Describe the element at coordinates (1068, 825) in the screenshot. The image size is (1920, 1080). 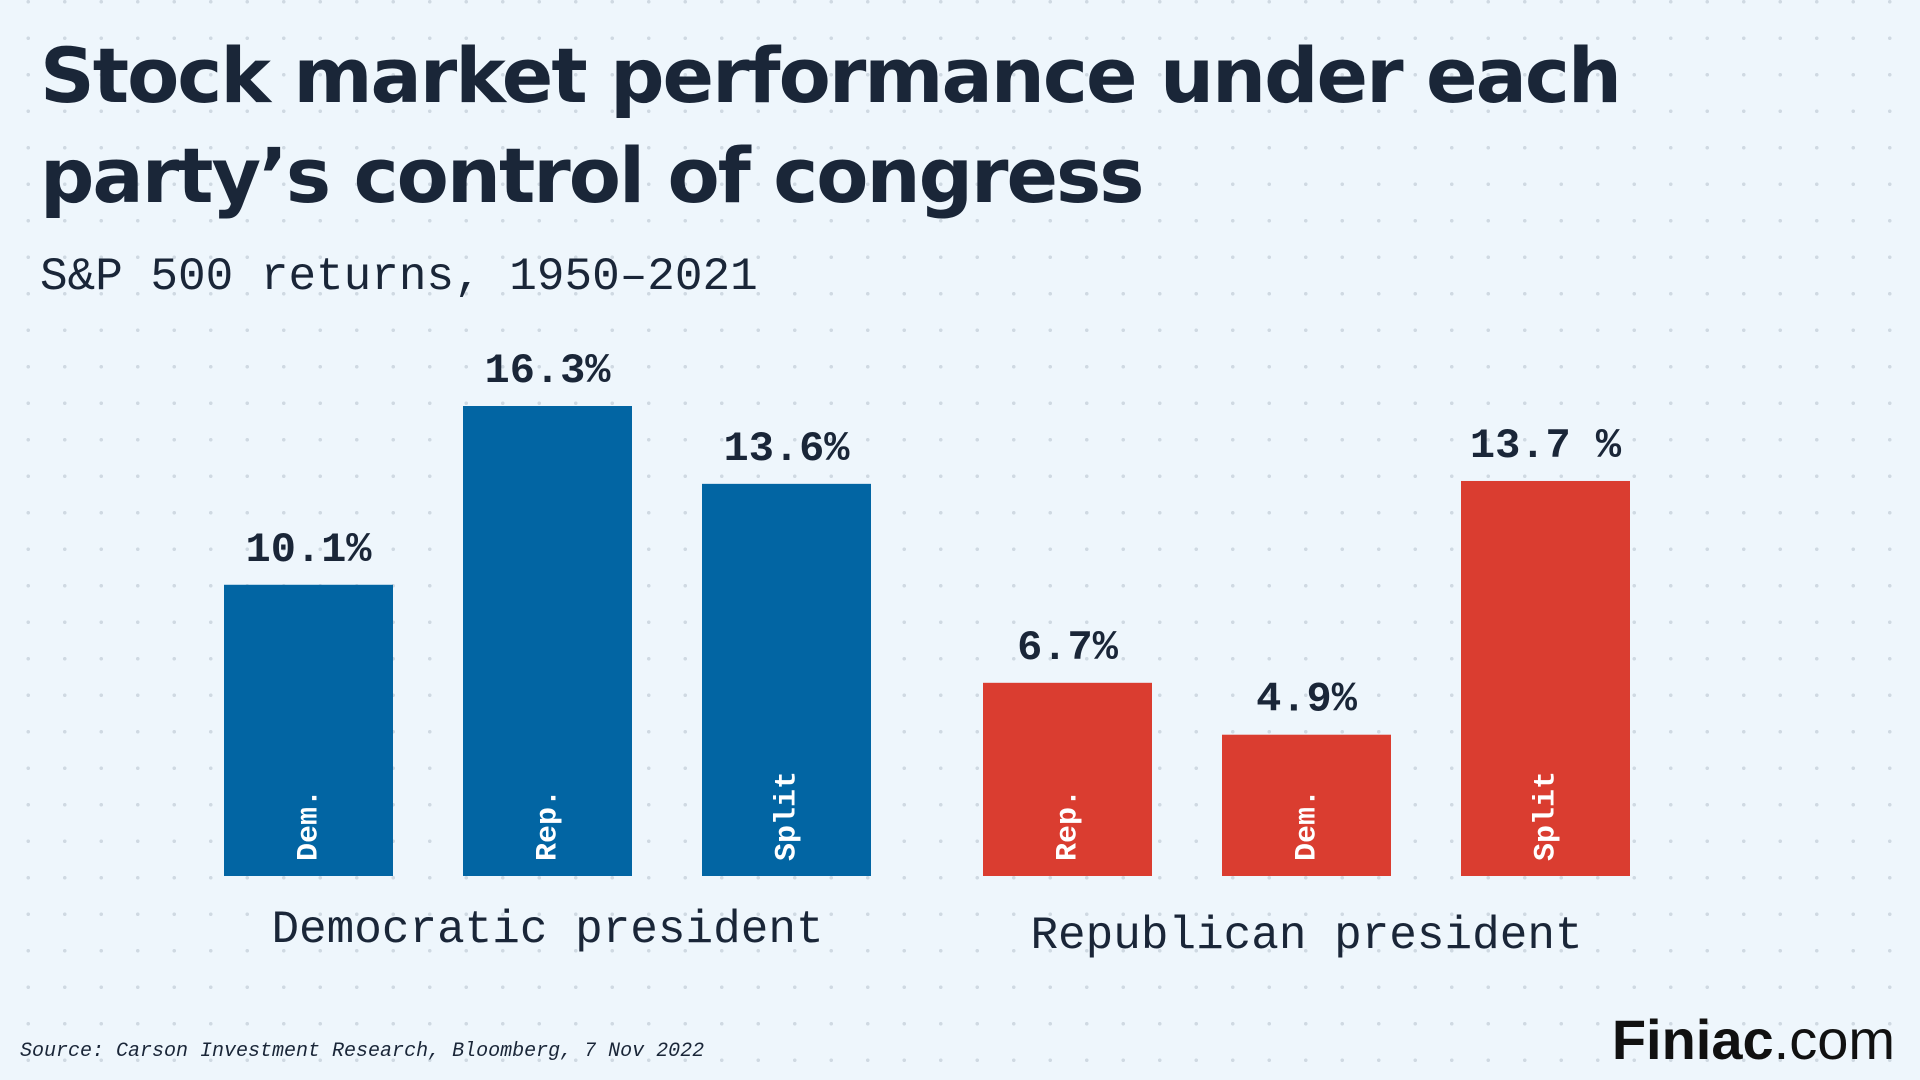
I see `category-label-republican-president-rep: Rep.` at that location.